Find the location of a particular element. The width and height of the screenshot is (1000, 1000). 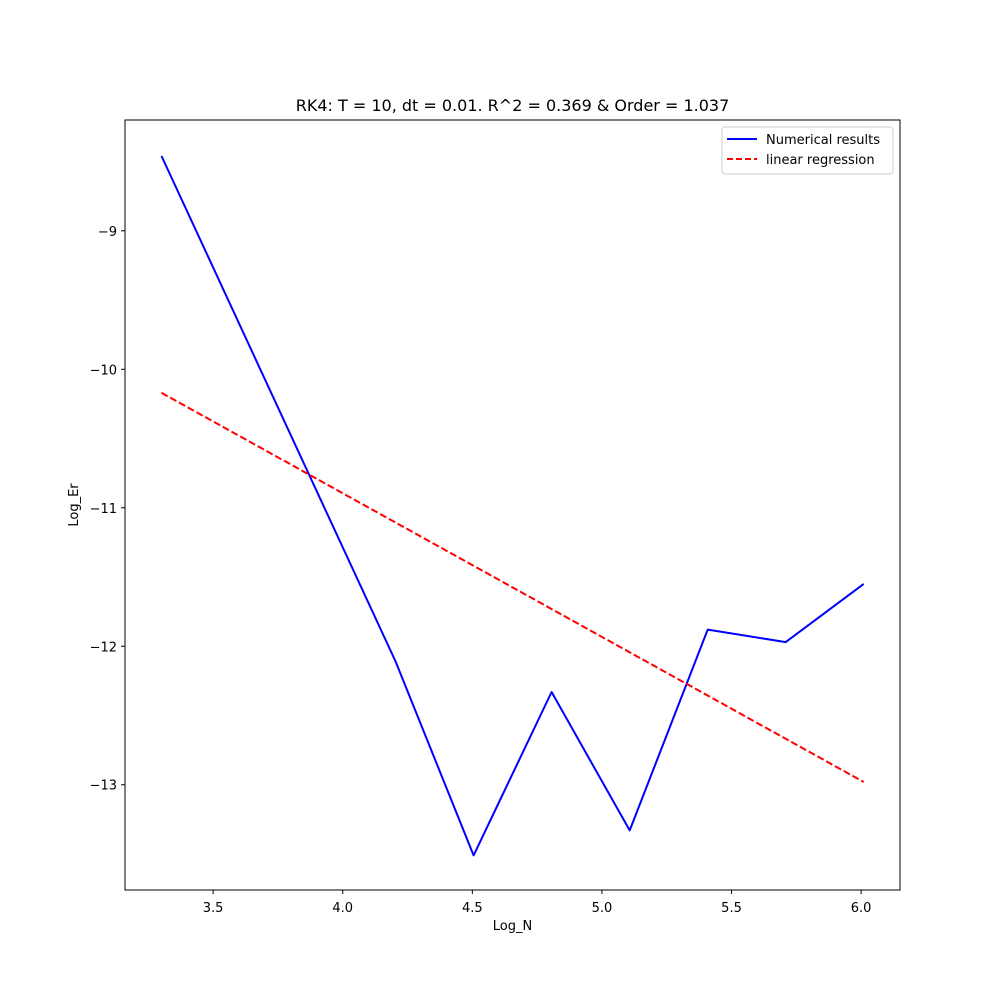

legend-label-numerical-results: Numerical results is located at coordinates (823, 140).